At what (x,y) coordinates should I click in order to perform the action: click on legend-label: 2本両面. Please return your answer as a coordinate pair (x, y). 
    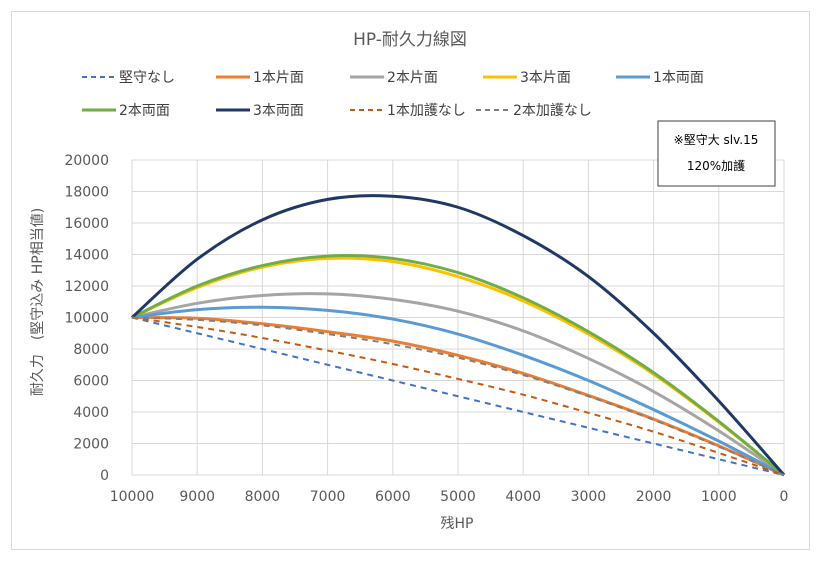
    Looking at the image, I should click on (144, 111).